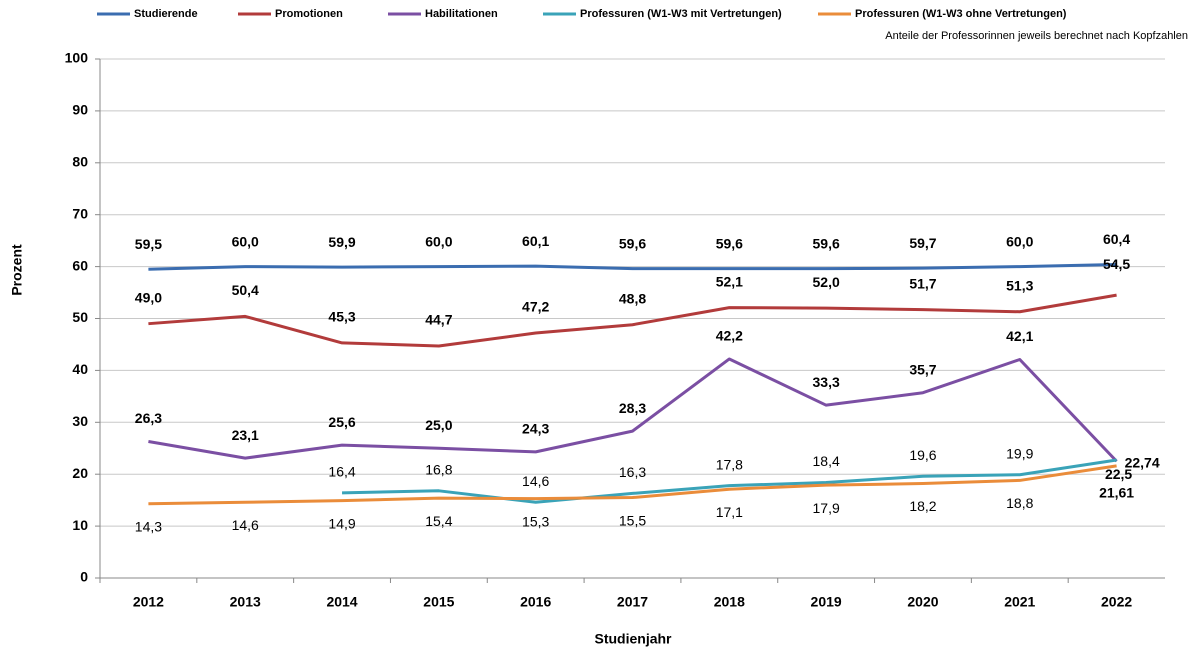  What do you see at coordinates (148, 418) in the screenshot?
I see `data-label: 26,3` at bounding box center [148, 418].